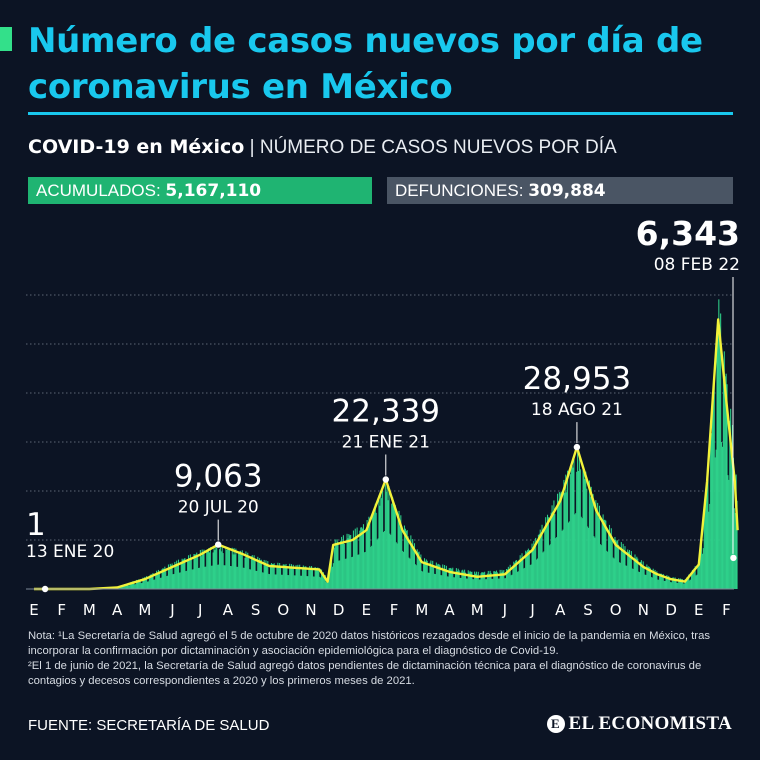 Image resolution: width=760 pixels, height=760 pixels. Describe the element at coordinates (283, 610) in the screenshot. I see `month-tick-label: O` at that location.